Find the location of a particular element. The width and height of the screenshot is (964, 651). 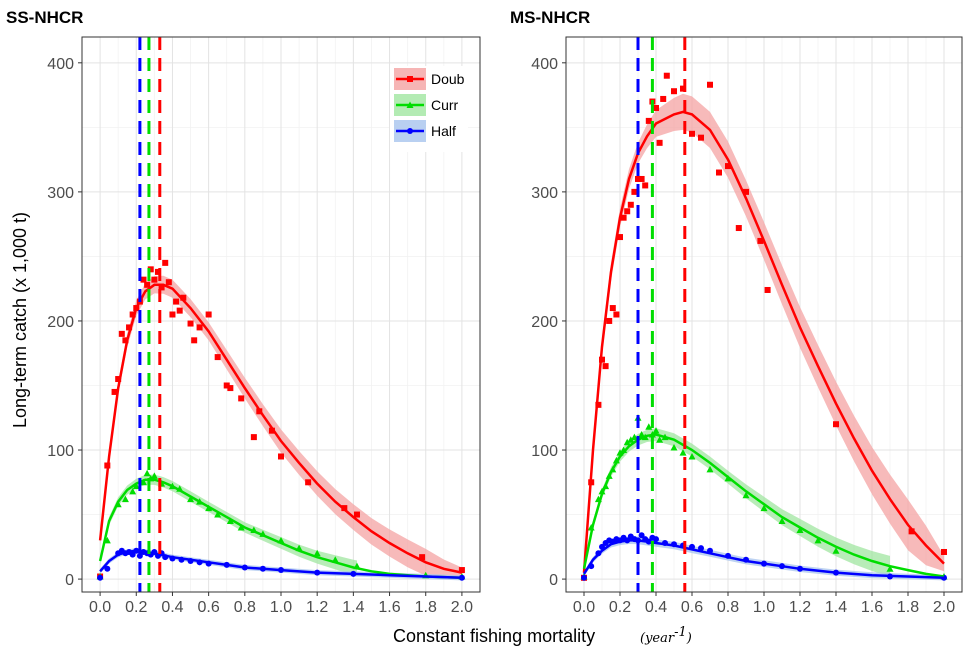

legend-marker-curr is located at coordinates (410, 104).